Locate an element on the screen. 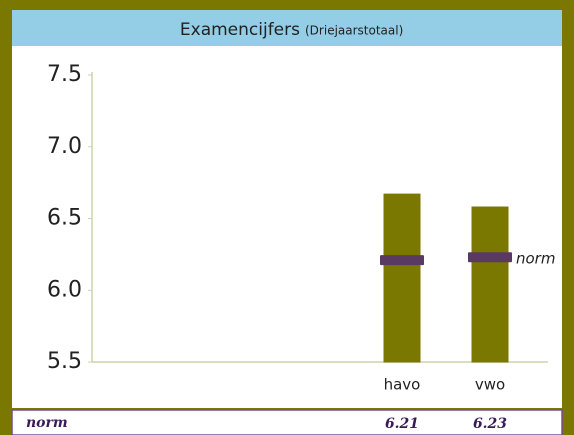 Image resolution: width=574 pixels, height=435 pixels. chart-title: Examencijfers is located at coordinates (240, 30).